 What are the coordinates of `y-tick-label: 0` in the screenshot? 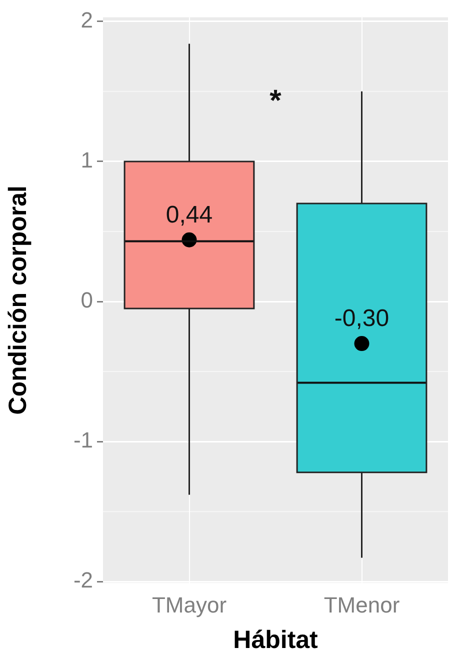 It's located at (86, 300).